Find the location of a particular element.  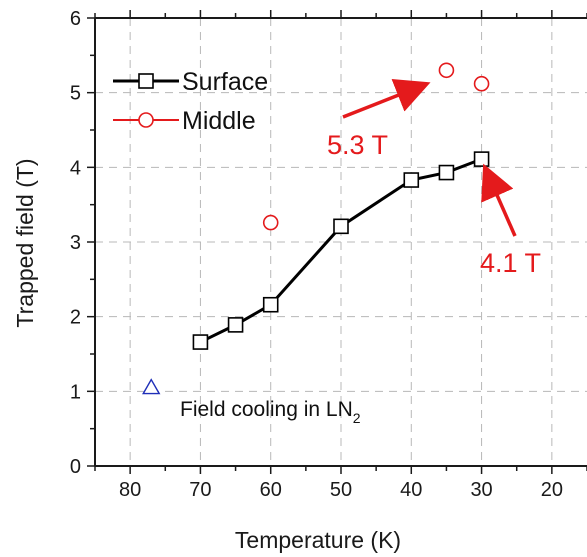

x-tick-label: 60 is located at coordinates (271, 490).